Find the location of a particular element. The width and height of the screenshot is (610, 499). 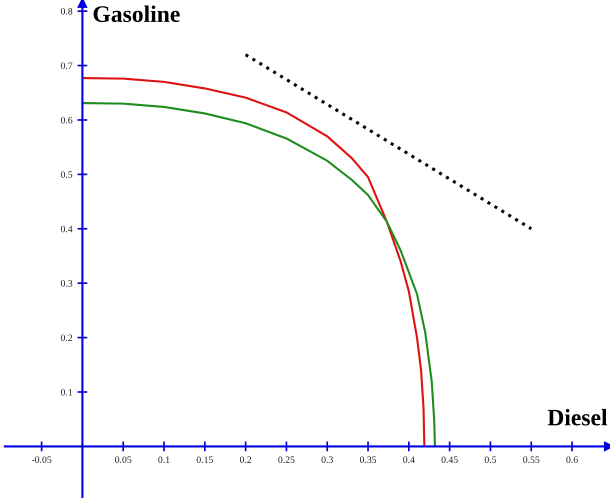

y-axis-title: Gasoline is located at coordinates (137, 13).